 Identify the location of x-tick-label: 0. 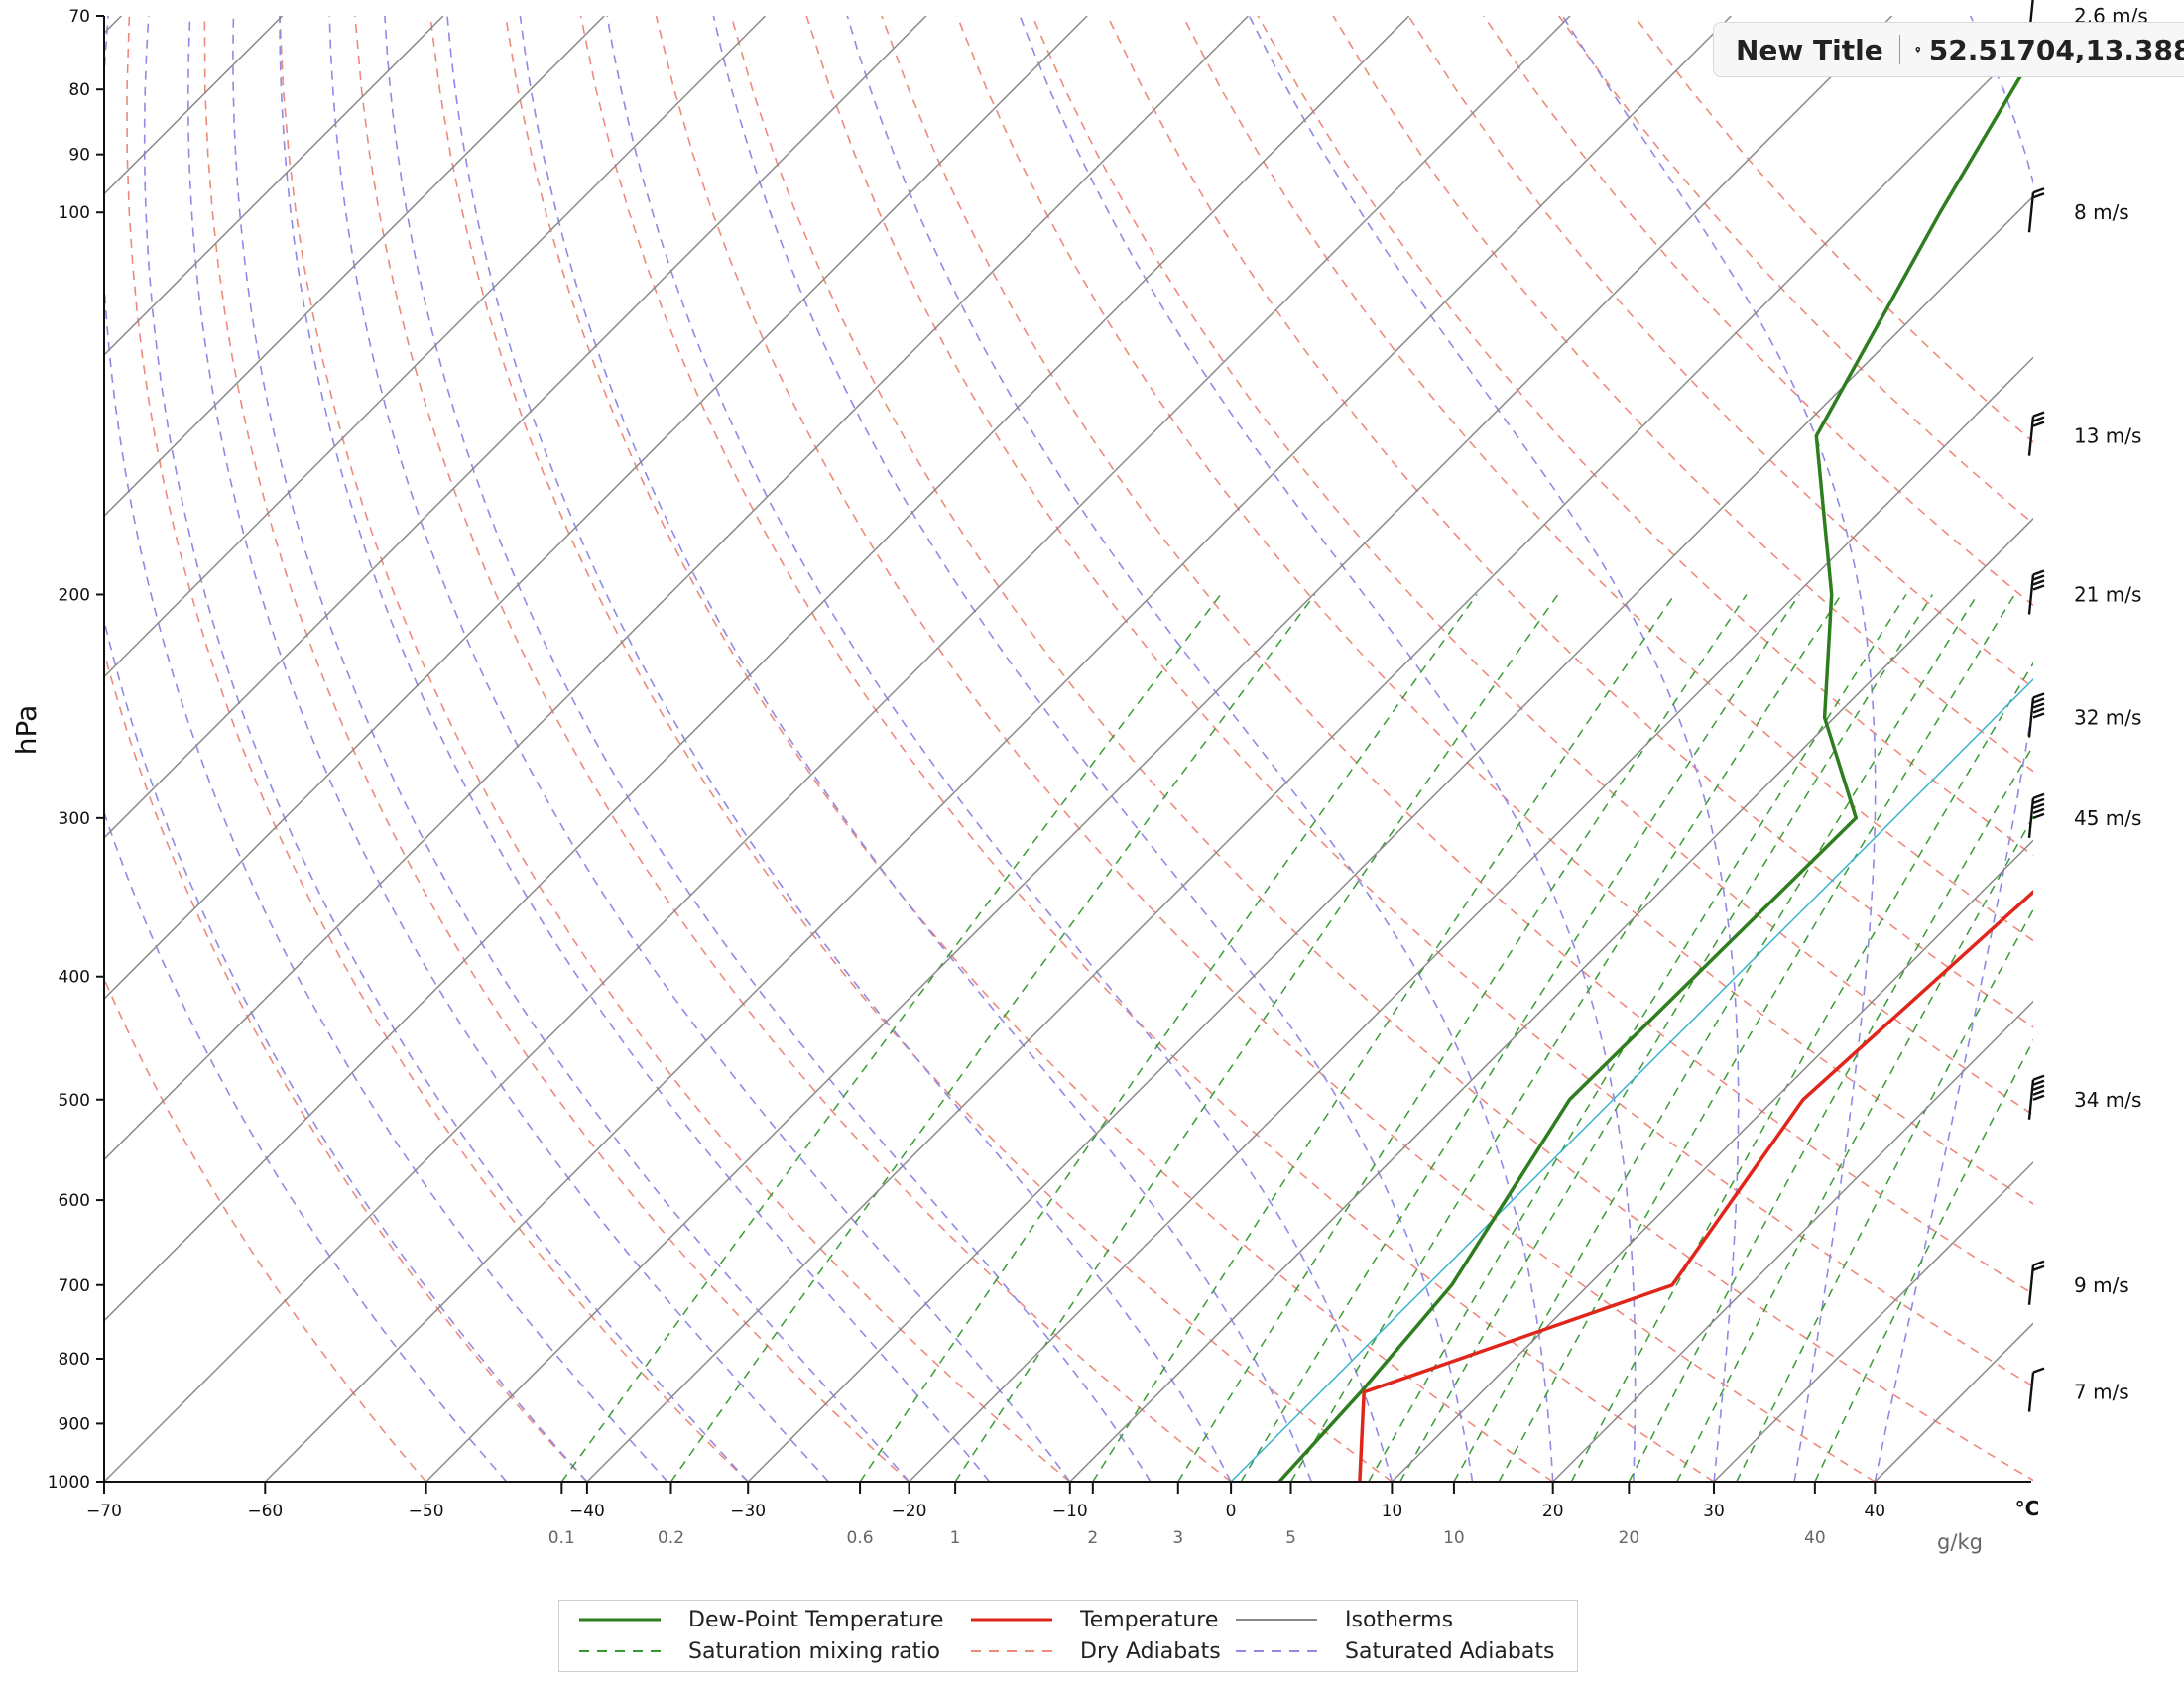
(1231, 1512).